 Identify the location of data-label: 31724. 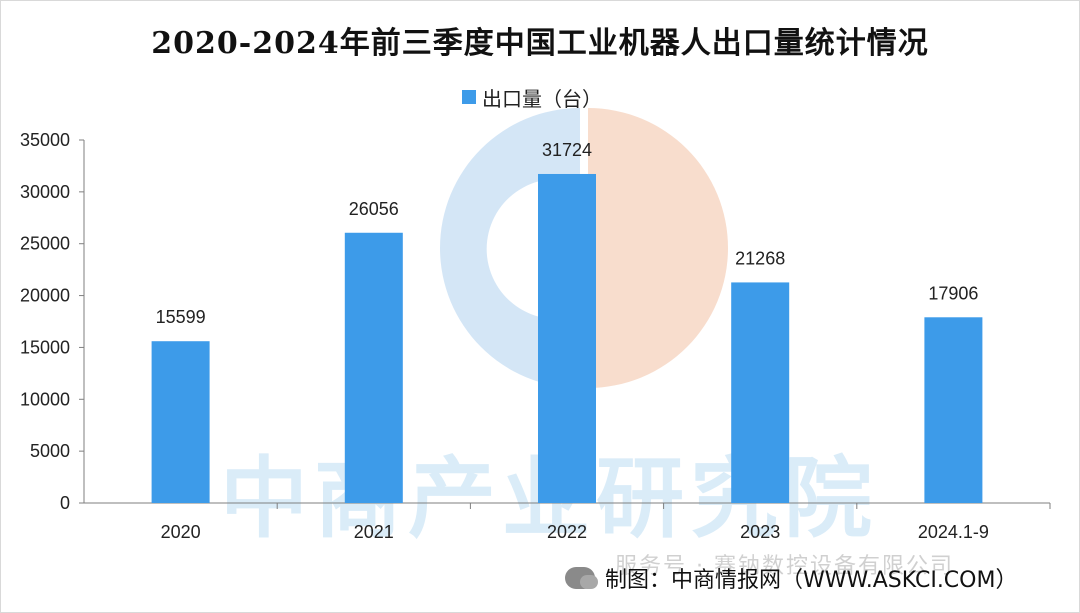
(567, 150).